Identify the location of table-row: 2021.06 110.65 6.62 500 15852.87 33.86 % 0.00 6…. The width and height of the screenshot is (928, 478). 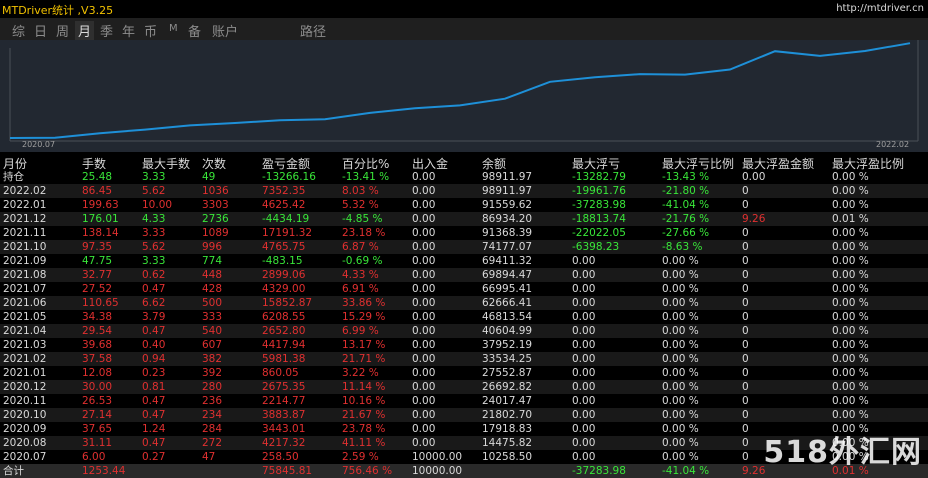
(464, 303).